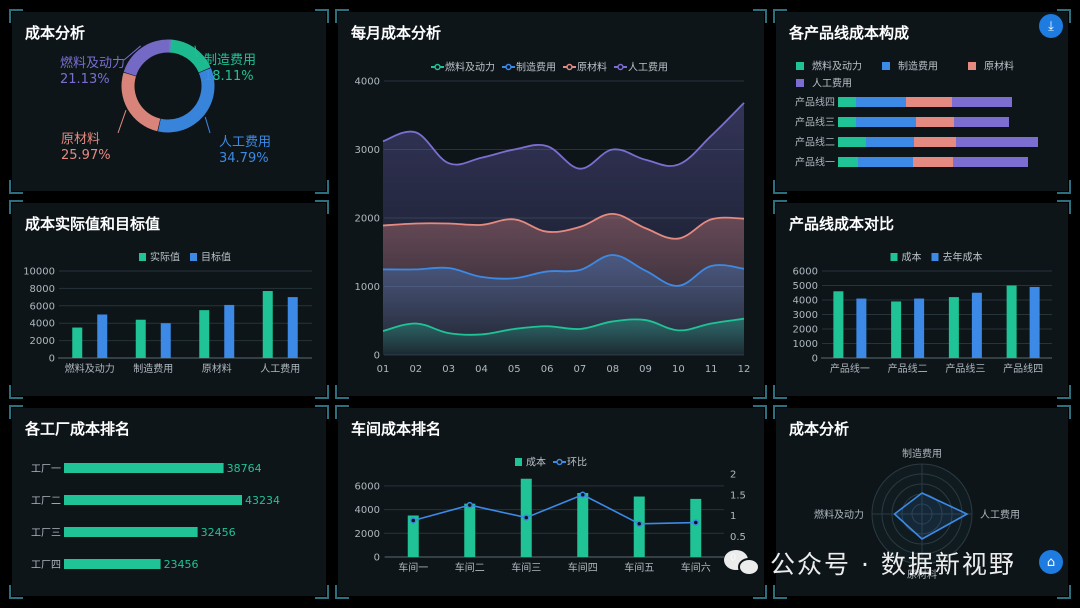  Describe the element at coordinates (536, 462) in the screenshot. I see `legend-label: 成本` at that location.